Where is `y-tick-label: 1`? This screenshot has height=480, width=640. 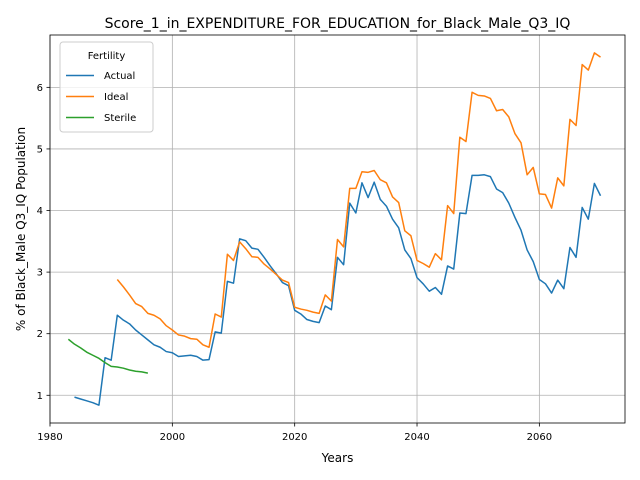 y-tick-label: 1 is located at coordinates (40, 396).